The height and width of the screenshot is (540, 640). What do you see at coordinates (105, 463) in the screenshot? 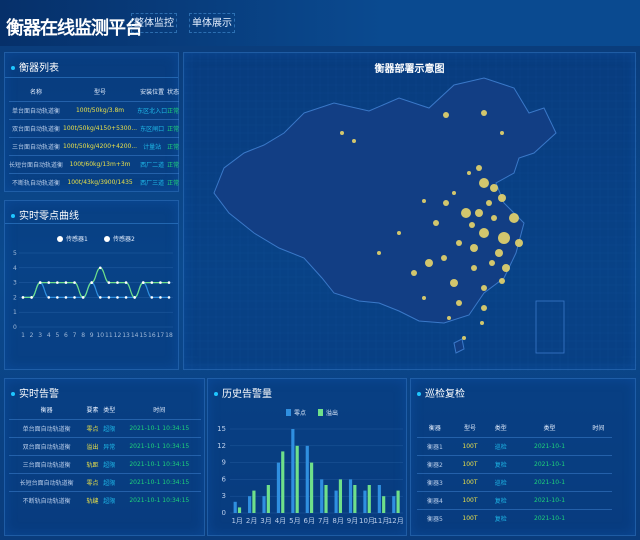
I see `table-row: 三台面自动轨道衡 轨距 超限 2021-10-1 10:34:15` at bounding box center [105, 463].